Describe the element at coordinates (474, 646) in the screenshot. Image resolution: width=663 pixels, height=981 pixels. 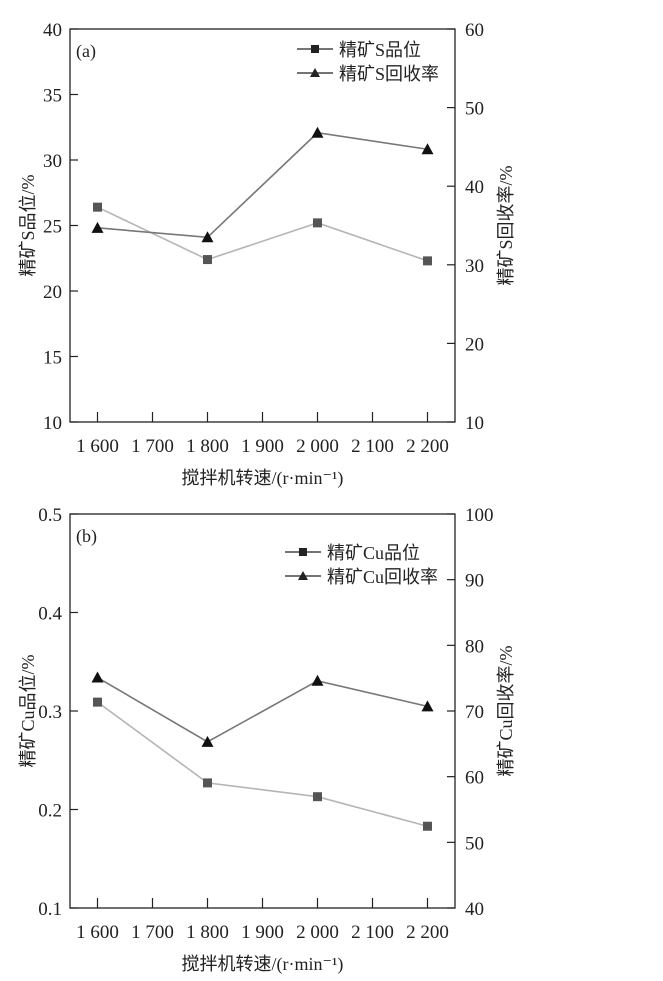
I see `y2-tick-label: 80` at that location.